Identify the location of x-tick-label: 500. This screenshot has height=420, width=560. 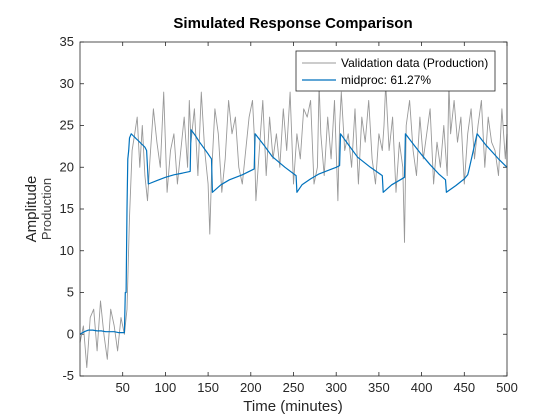
(507, 387).